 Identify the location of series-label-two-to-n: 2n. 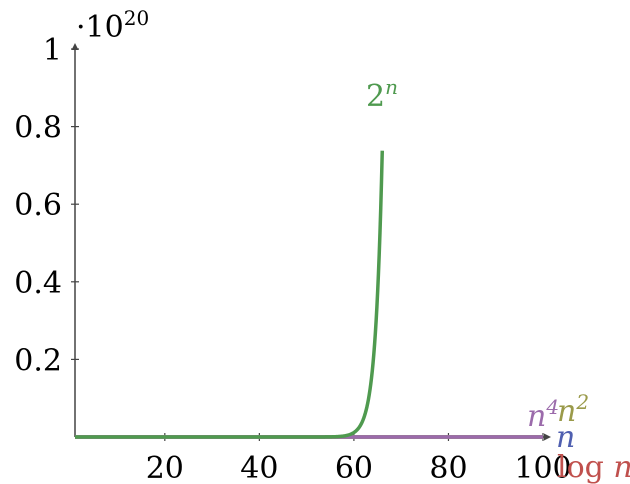
(382, 94).